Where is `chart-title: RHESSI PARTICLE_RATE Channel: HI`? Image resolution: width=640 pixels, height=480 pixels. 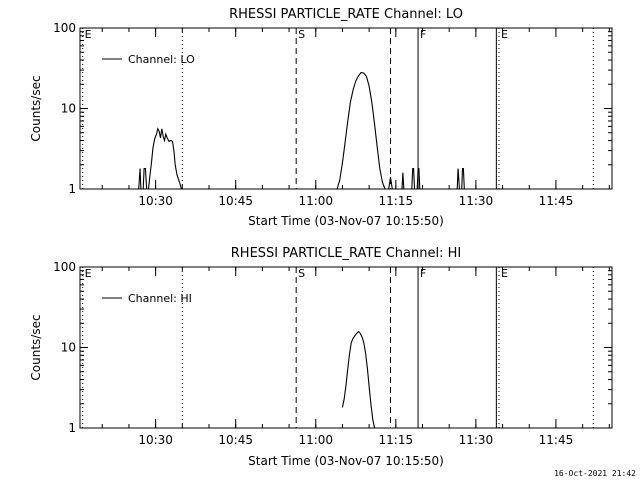 chart-title: RHESSI PARTICLE_RATE Channel: HI is located at coordinates (346, 253).